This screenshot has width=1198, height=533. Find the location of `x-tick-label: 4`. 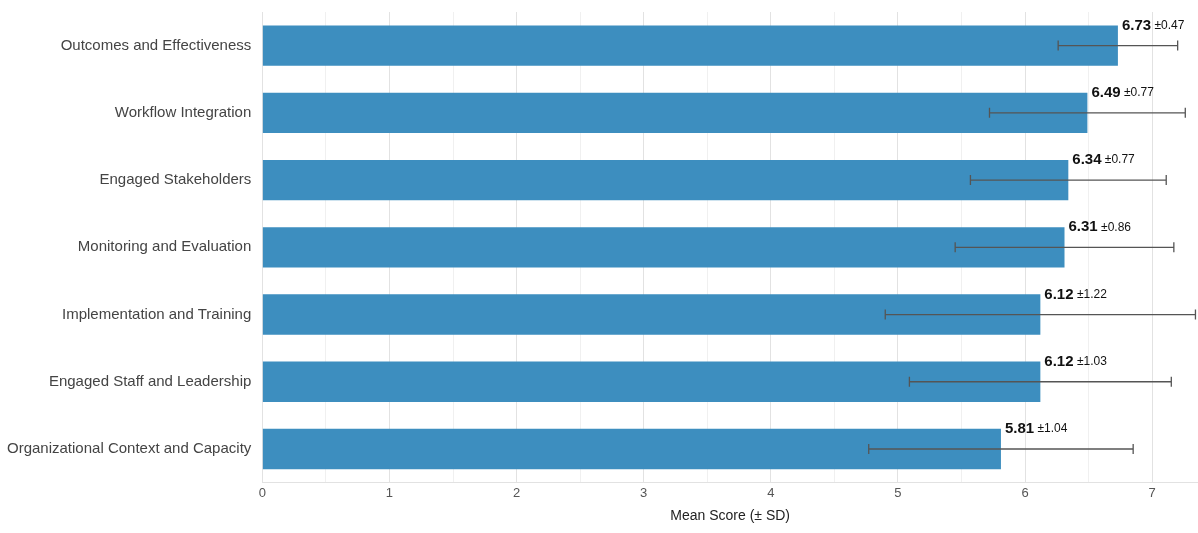

x-tick-label: 4 is located at coordinates (771, 492).